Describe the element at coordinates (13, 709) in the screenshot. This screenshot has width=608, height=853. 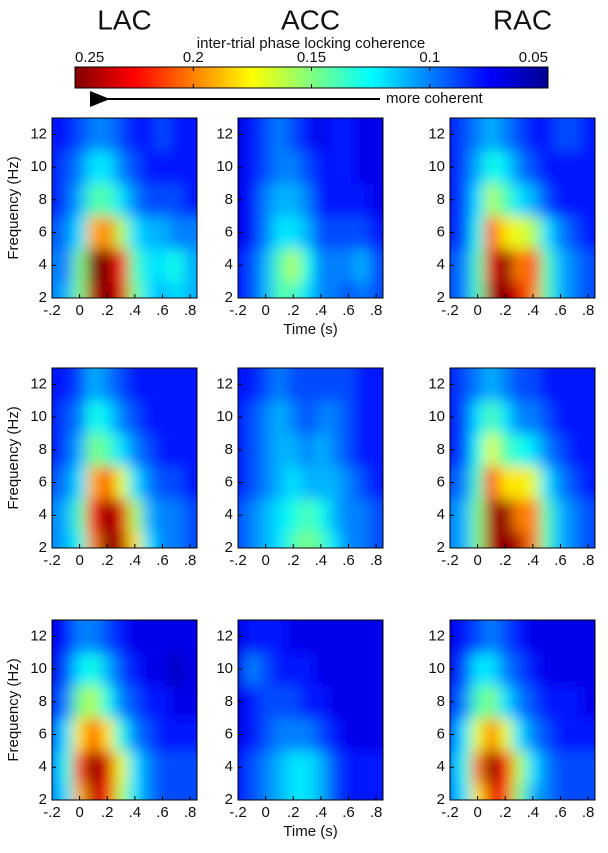
I see `y-axis-label: Frequency (Hz)` at that location.